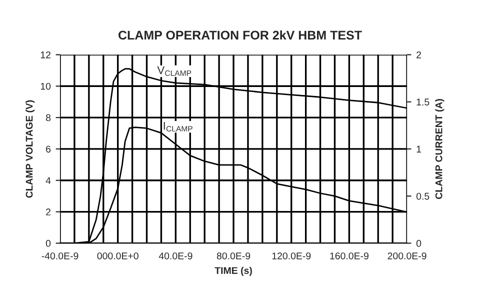 The image size is (480, 304). What do you see at coordinates (233, 256) in the screenshot?
I see `x-tick-label: 80.0E-9` at bounding box center [233, 256].